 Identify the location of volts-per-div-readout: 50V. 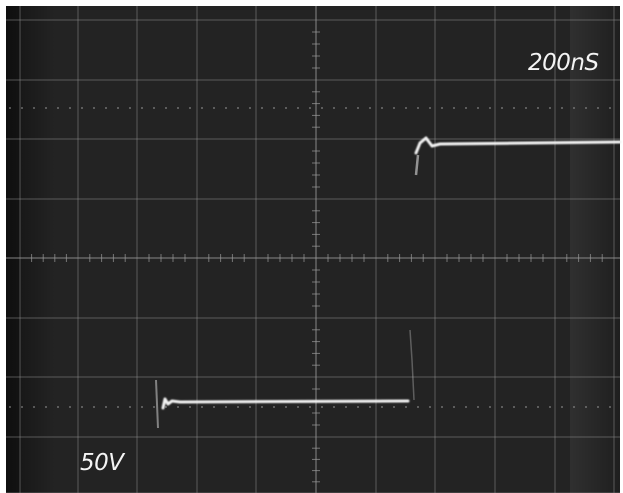
(102, 463).